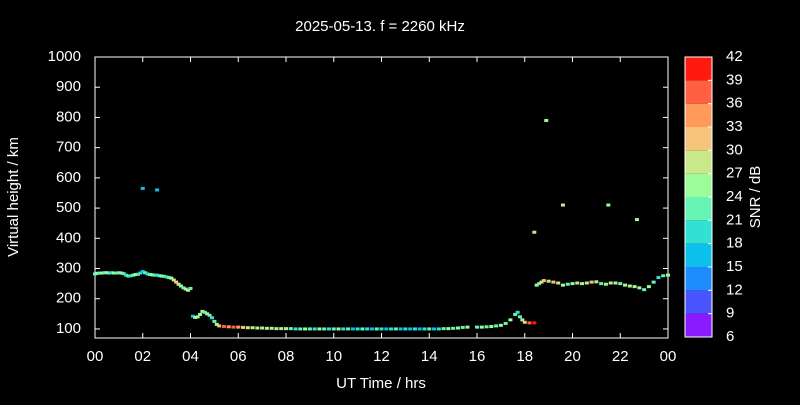 This screenshot has width=800, height=405. What do you see at coordinates (734, 103) in the screenshot?
I see `colorbar-tick-label: 36` at bounding box center [734, 103].